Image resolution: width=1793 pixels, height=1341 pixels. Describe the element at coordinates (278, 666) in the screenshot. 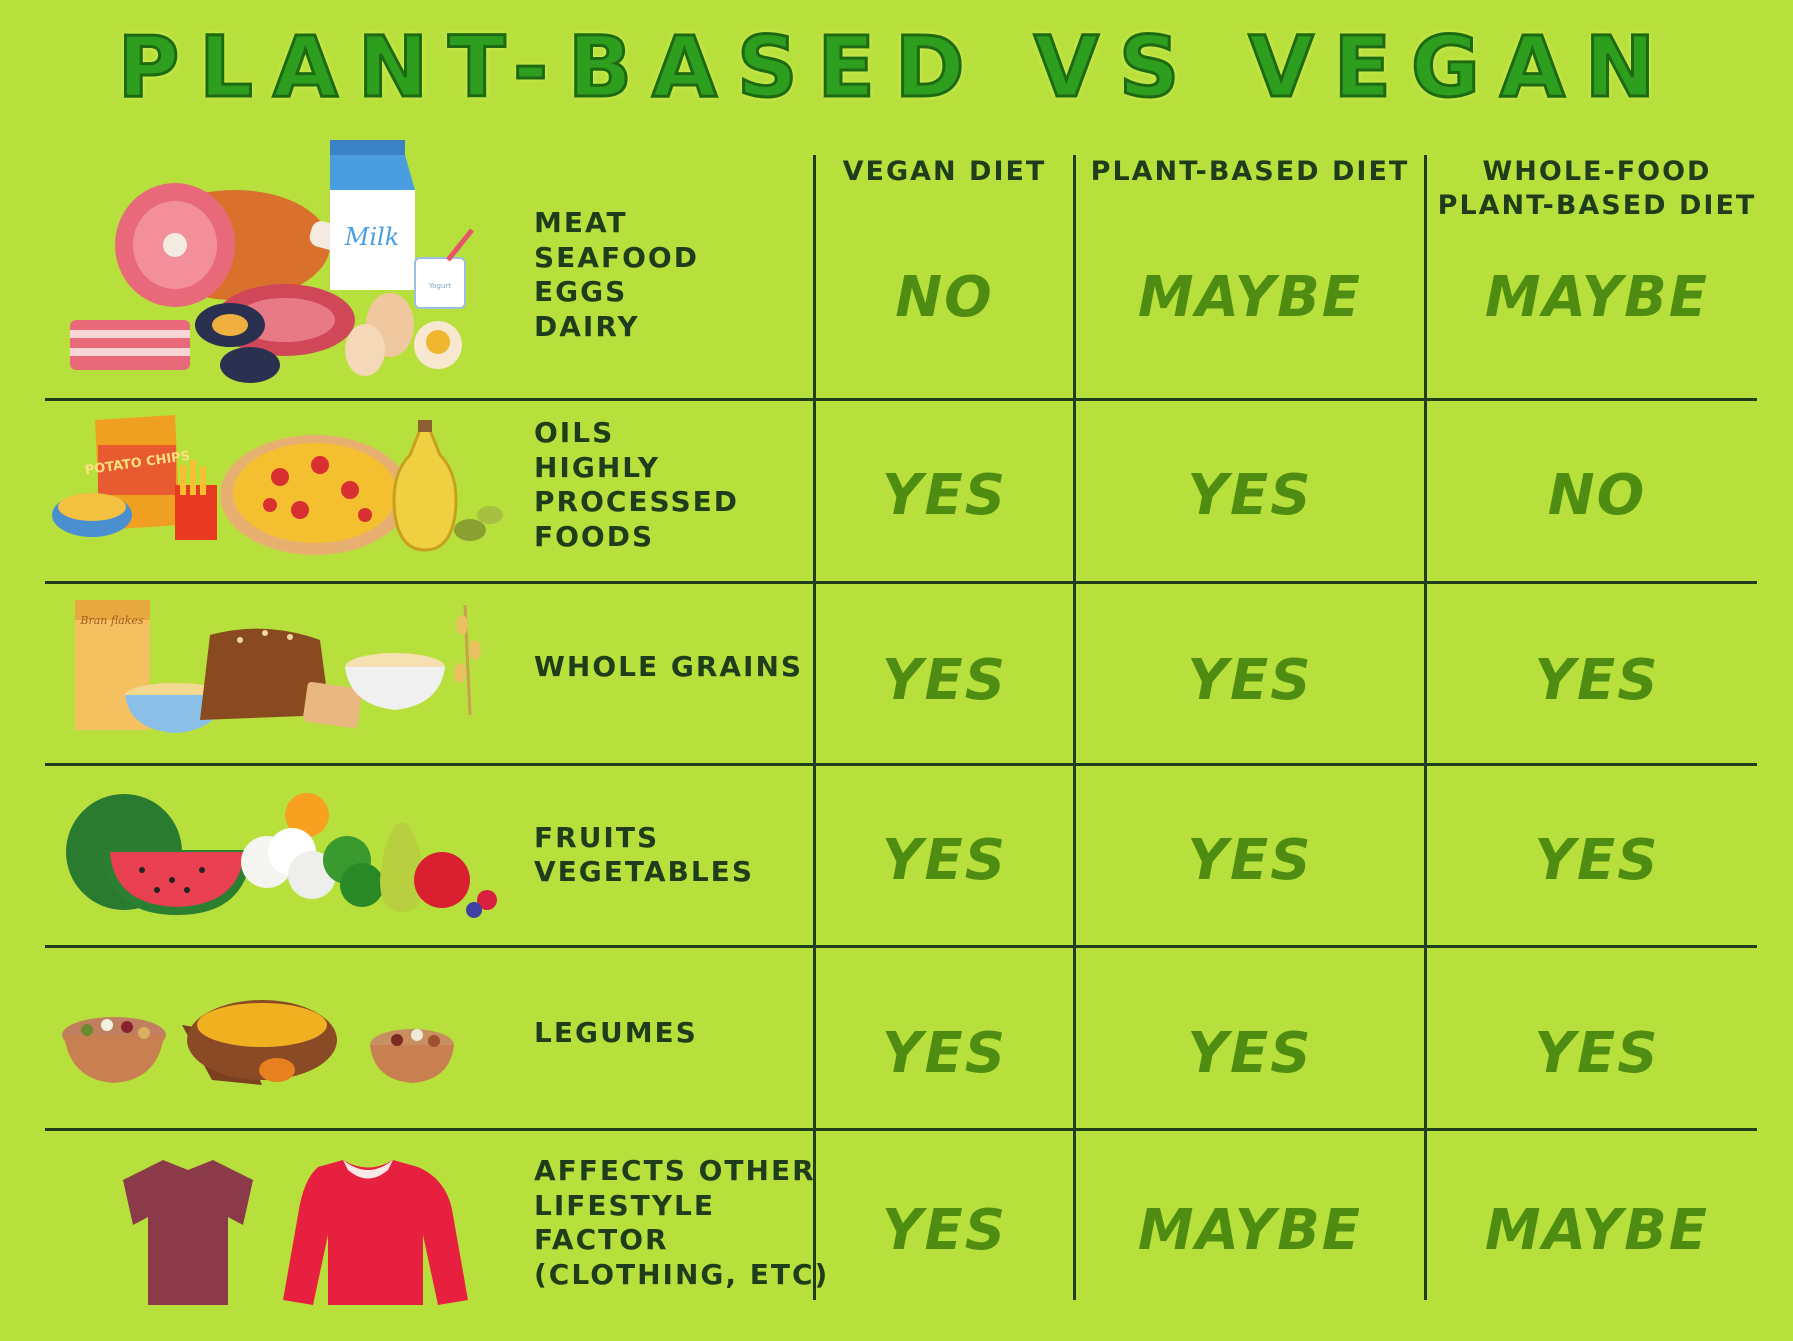

I see `whole-grains-icon: Bran flakes` at that location.